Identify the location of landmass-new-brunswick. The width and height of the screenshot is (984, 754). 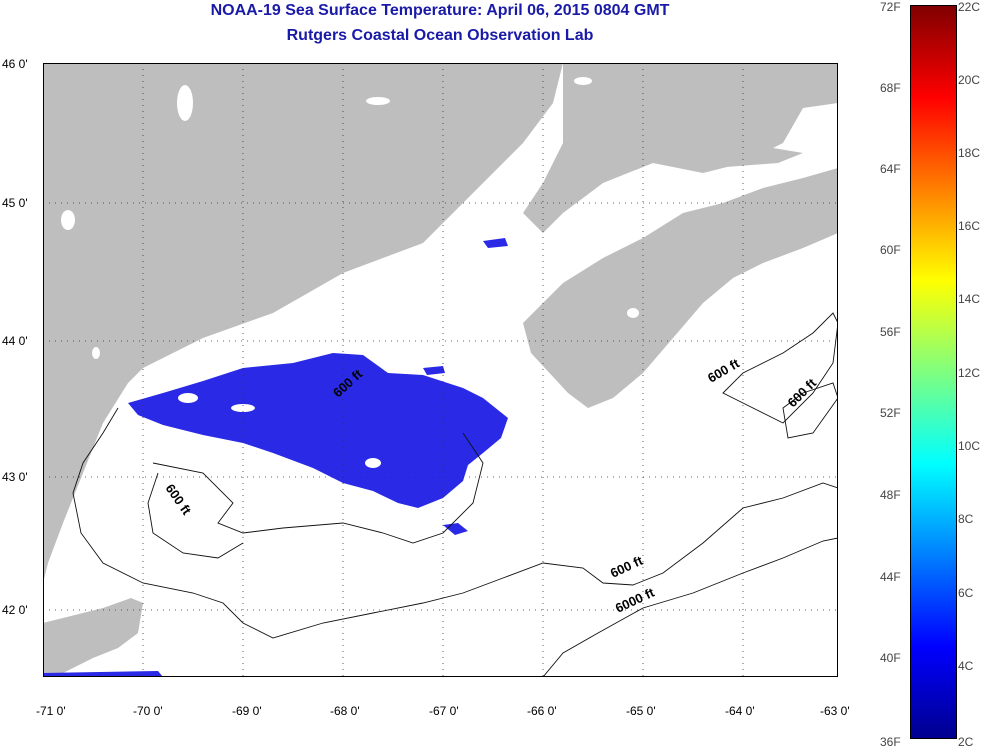
(675, 148).